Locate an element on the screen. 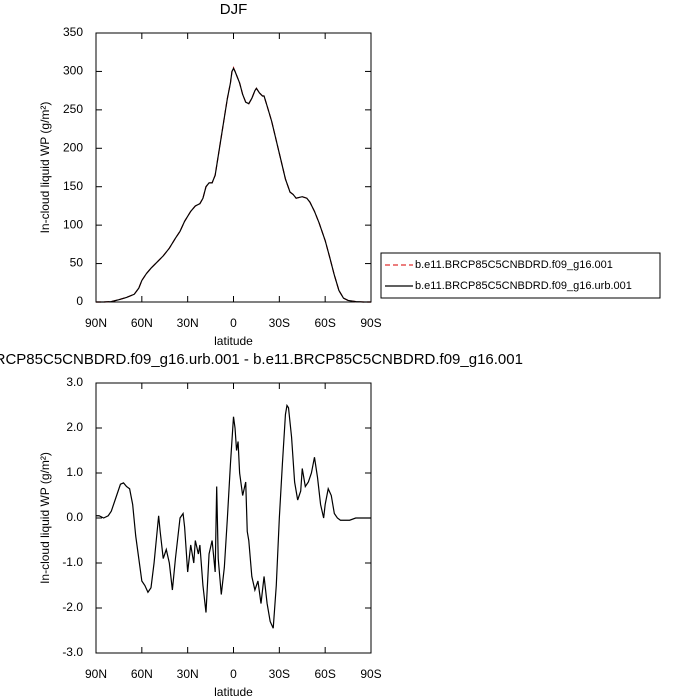  legend-entry: b.e11.BRCP85C5CNBDRD.f09_g16.001 is located at coordinates (514, 265).